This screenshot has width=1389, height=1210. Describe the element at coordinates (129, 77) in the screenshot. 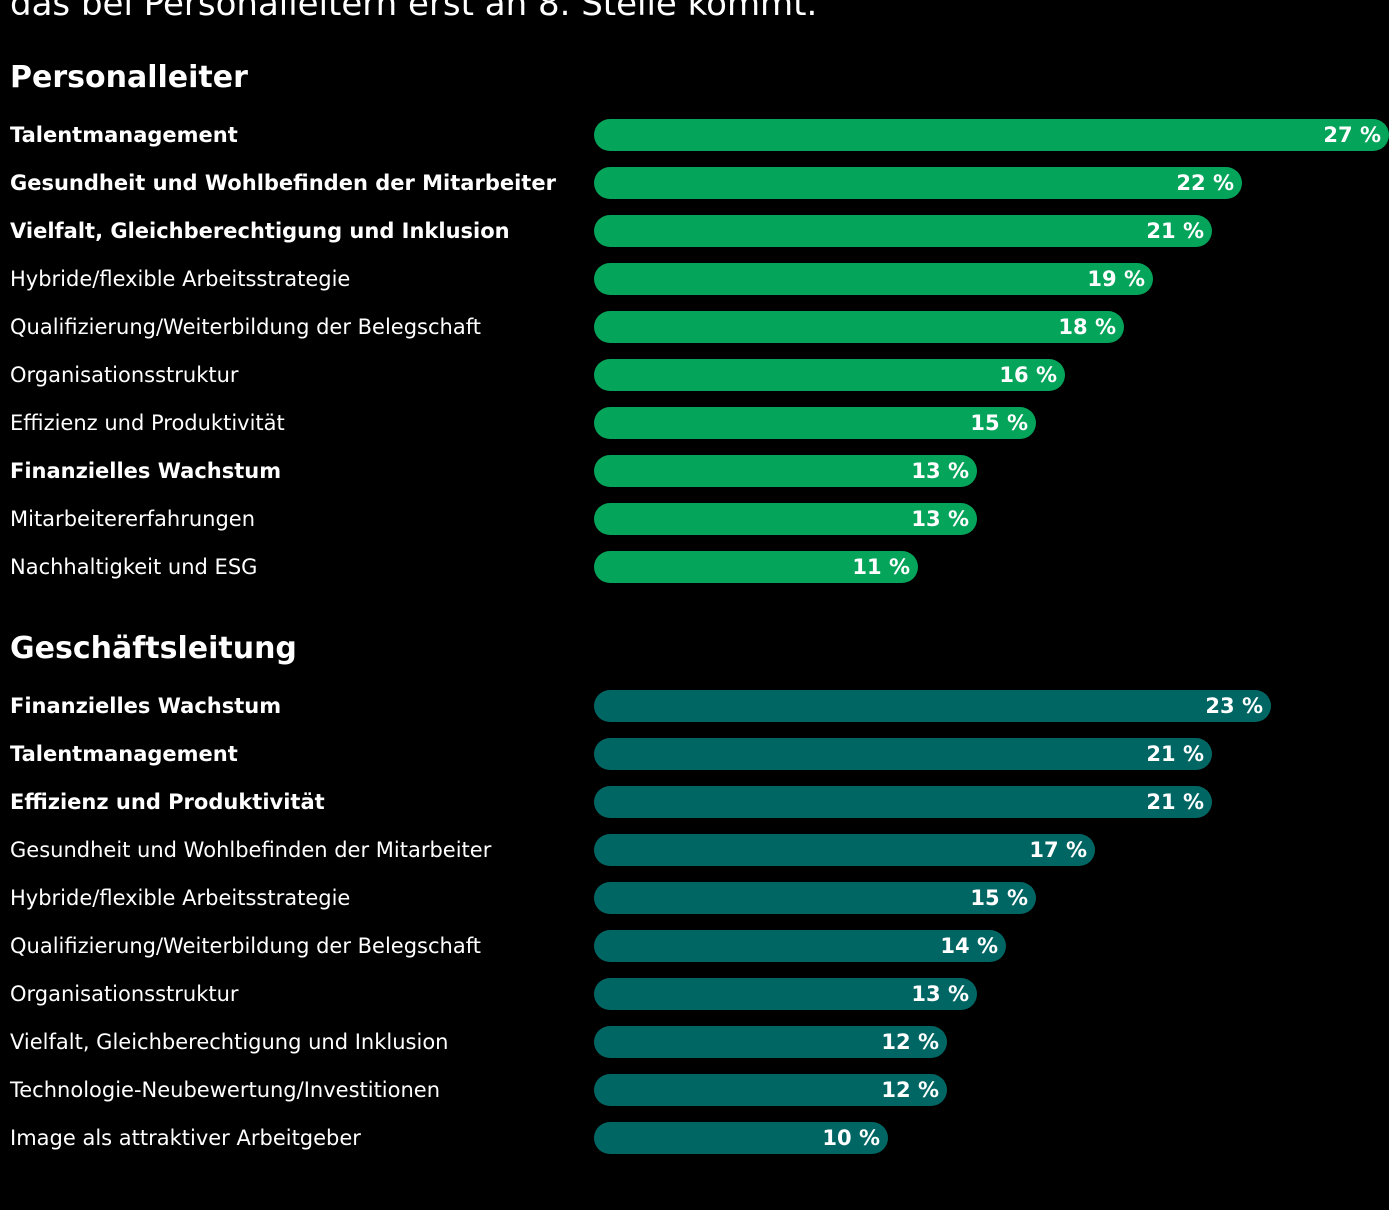

I see `section-title-personalleiter: Personalleiter` at that location.